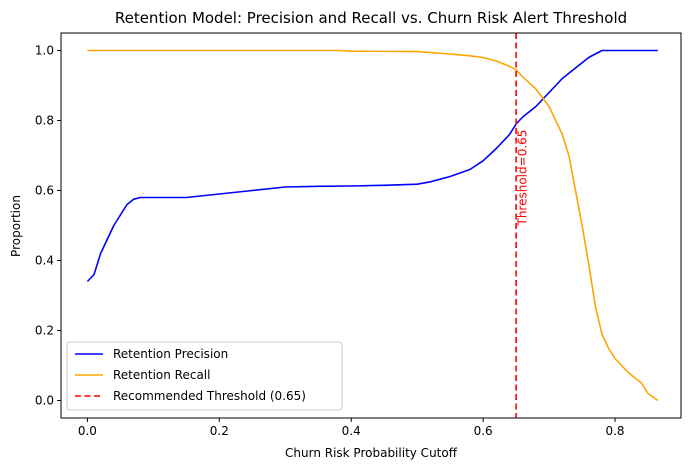 This screenshot has height=470, width=691. Describe the element at coordinates (371, 453) in the screenshot. I see `x-axis-label: Churn Risk Probability Cutoff` at that location.